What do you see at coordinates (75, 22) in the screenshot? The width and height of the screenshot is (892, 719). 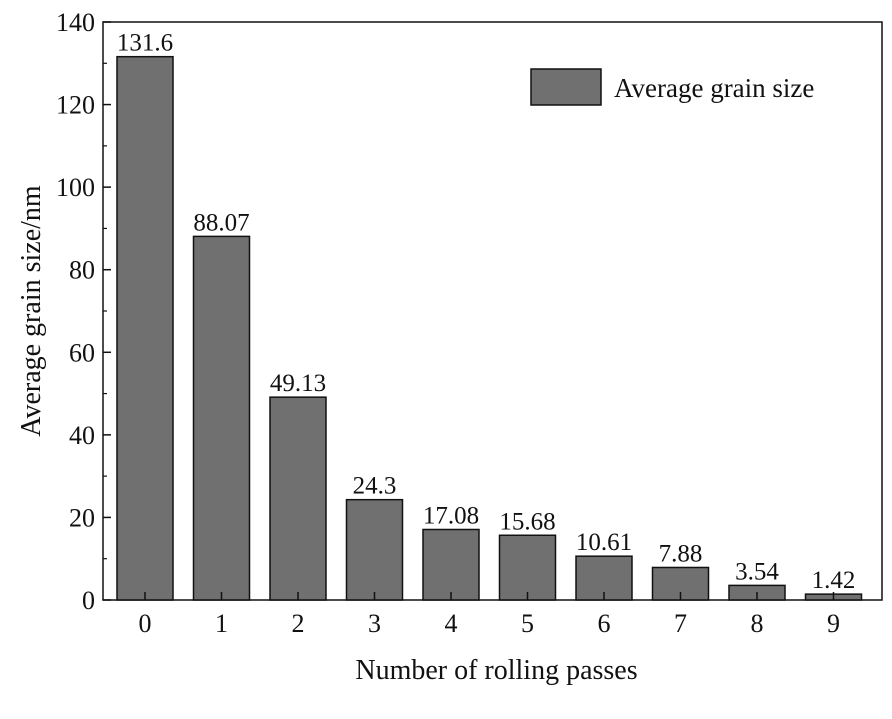 I see `y-tick-label: 140` at bounding box center [75, 22].